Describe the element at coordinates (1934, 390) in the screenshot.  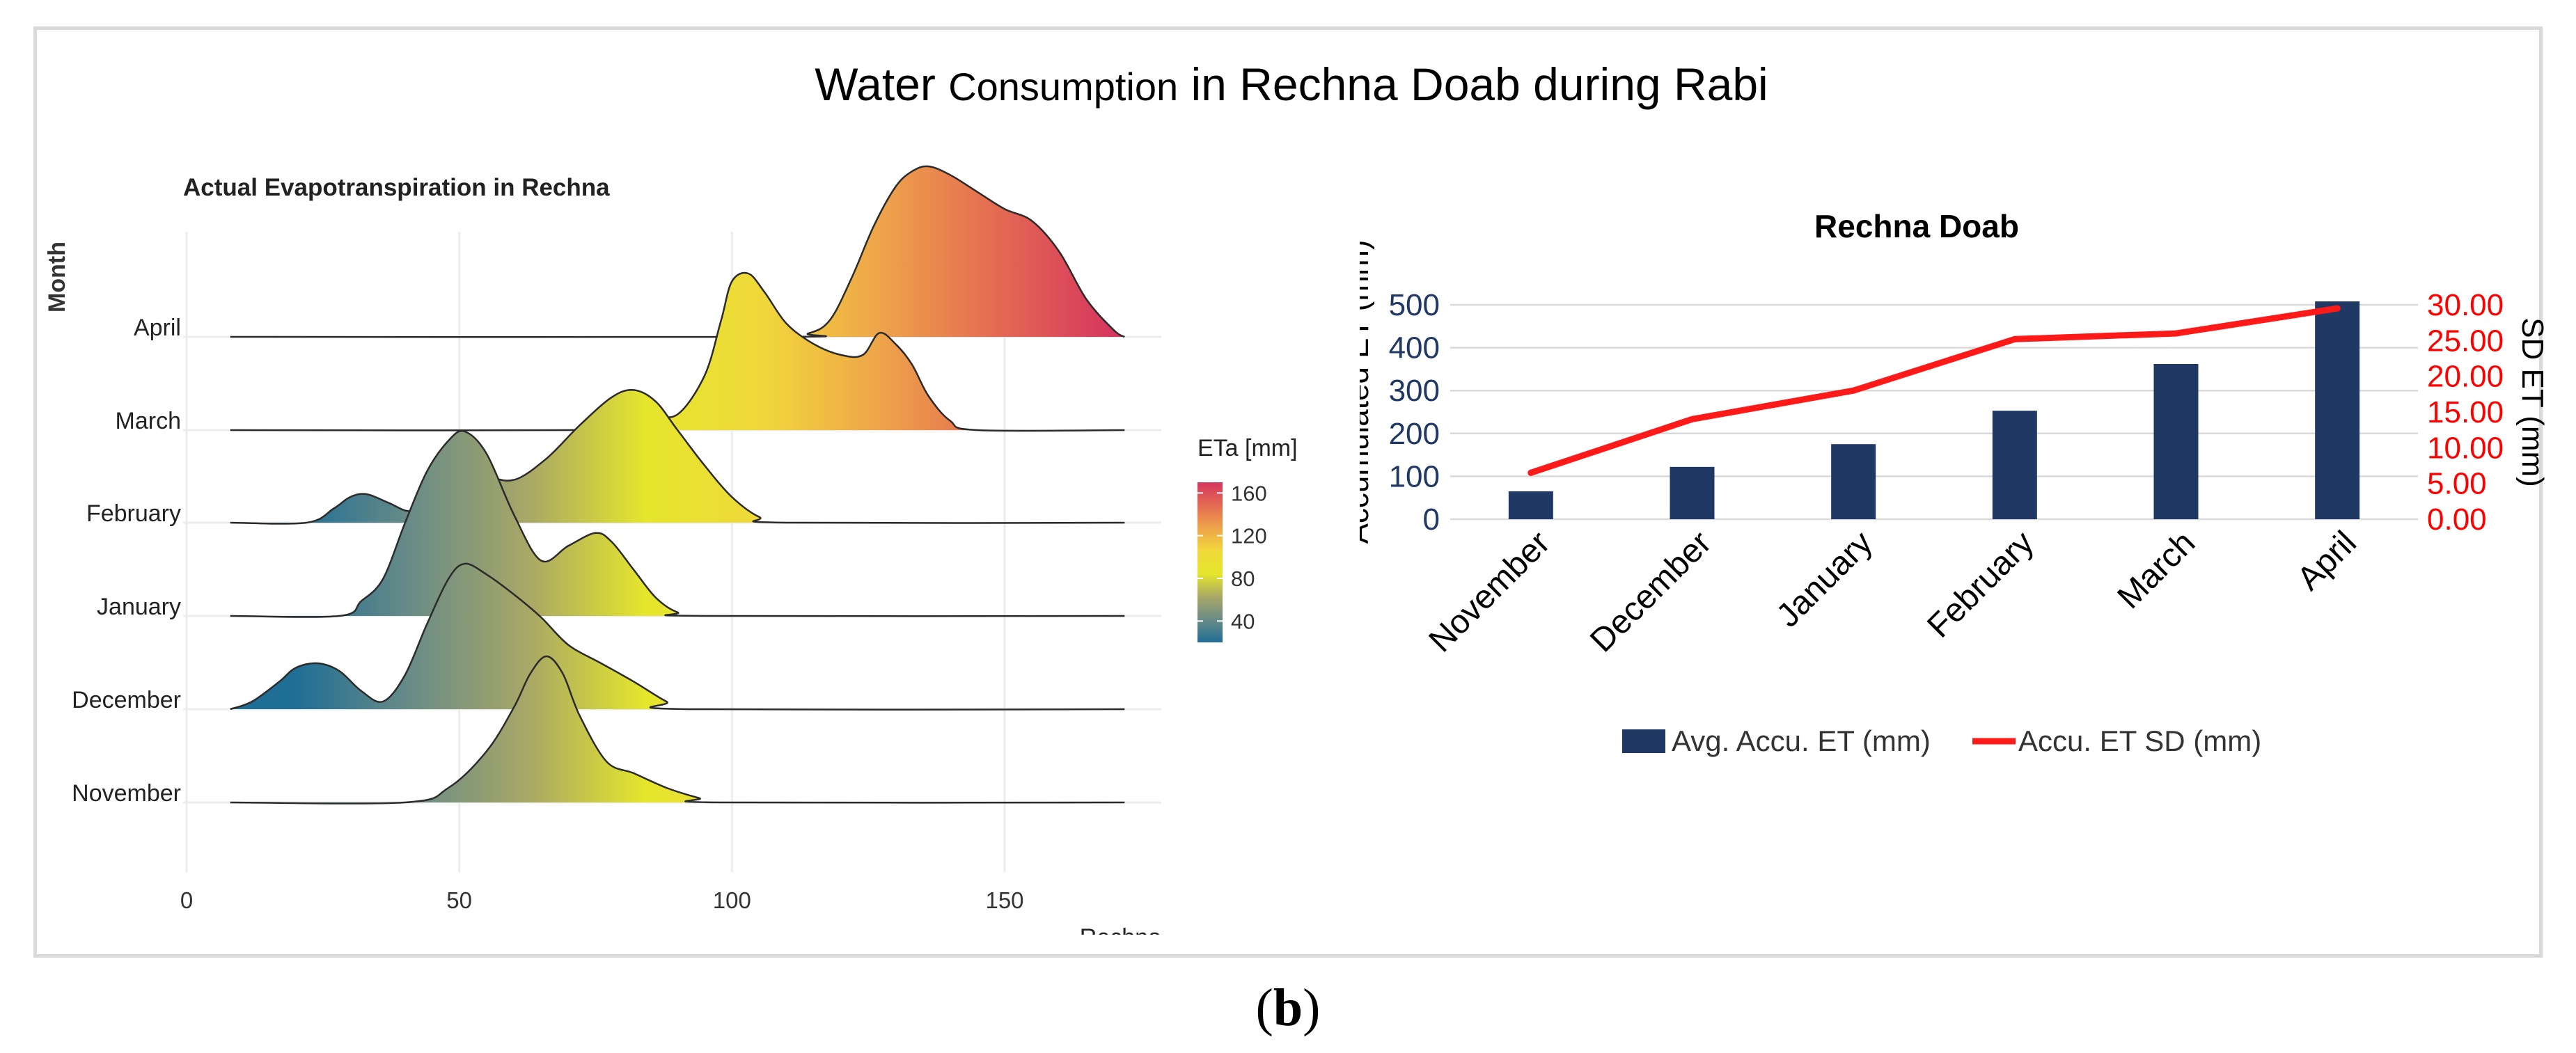
I see `sd-line` at that location.